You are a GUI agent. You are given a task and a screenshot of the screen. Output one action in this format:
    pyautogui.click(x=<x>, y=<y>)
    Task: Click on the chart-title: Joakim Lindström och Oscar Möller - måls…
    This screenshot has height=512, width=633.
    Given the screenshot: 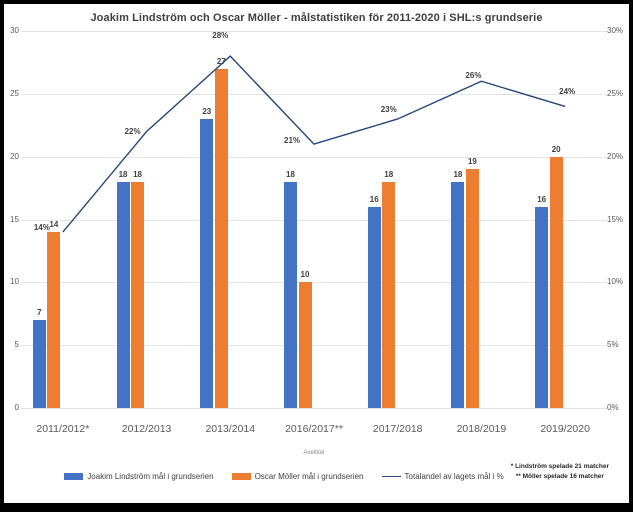 What is the action you would take?
    pyautogui.click(x=316, y=18)
    